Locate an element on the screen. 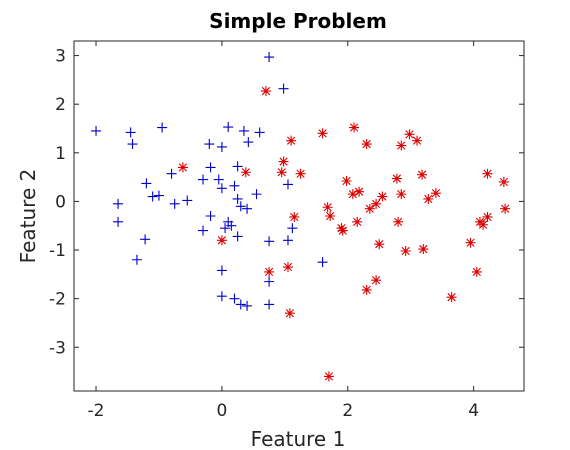 The height and width of the screenshot is (450, 570). y-tick-label: 1 is located at coordinates (60, 154).